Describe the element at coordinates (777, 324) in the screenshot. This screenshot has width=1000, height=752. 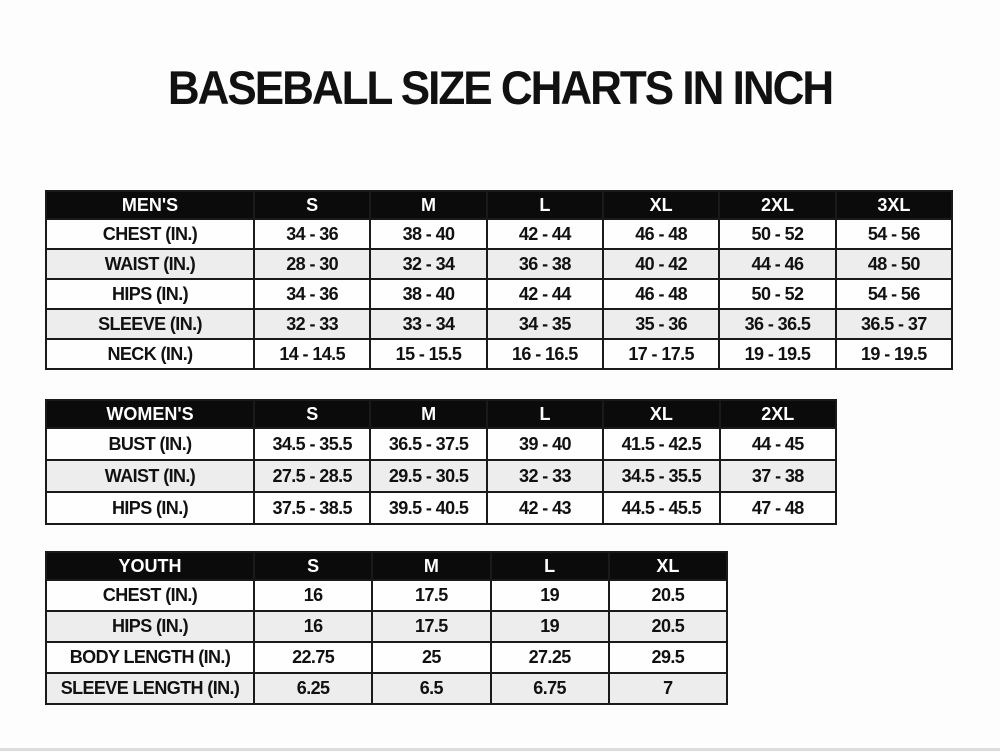
I see `size-cell: 36 - 36.5` at that location.